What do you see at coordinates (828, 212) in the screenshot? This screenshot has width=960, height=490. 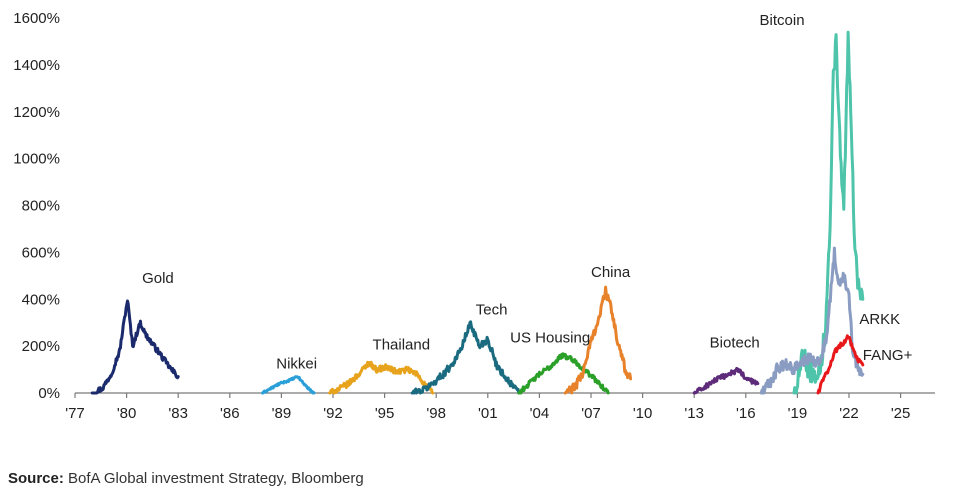 I see `series-line-bitcoin` at bounding box center [828, 212].